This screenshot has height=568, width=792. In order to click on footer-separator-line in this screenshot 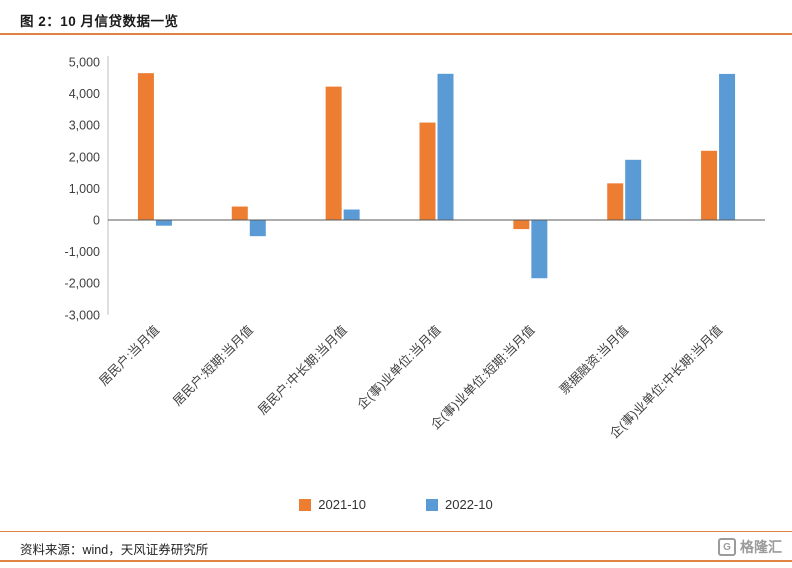, I will do `click(396, 531)`.